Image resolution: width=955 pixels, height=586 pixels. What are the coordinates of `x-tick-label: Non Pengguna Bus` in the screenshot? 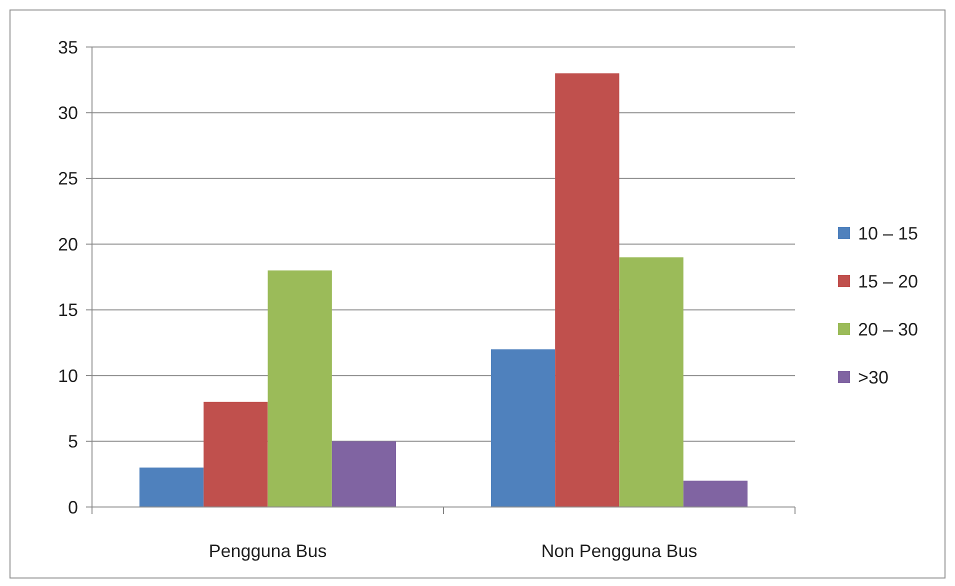 It's located at (619, 551).